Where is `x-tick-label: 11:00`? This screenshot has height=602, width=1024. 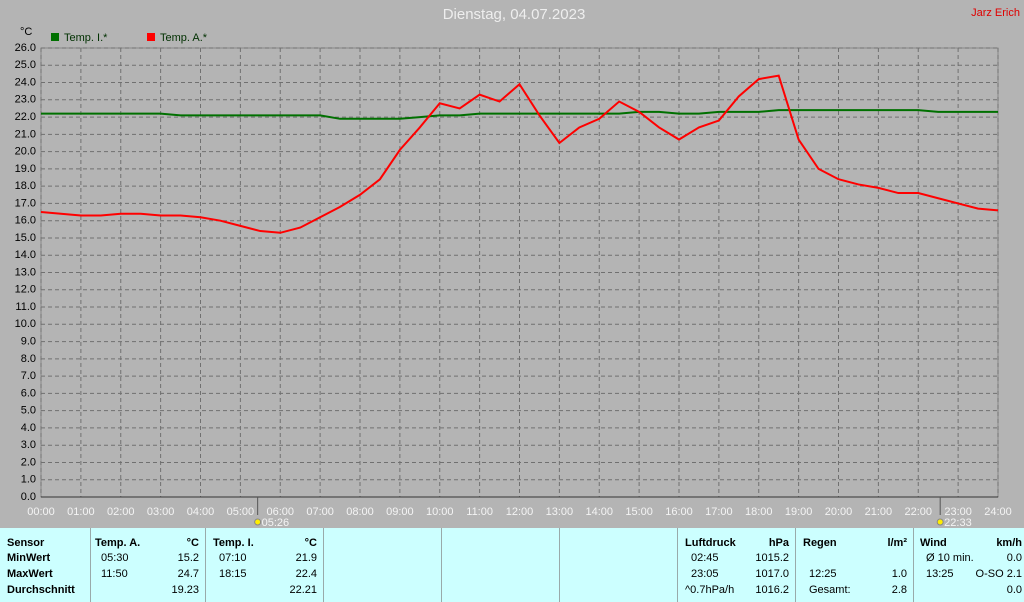
x-tick-label: 11:00 is located at coordinates (479, 512).